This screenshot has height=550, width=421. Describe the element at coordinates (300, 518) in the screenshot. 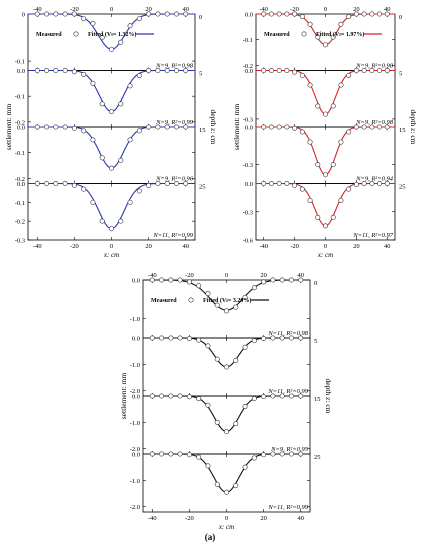

I see `x-tick-label-bottom: 40` at that location.